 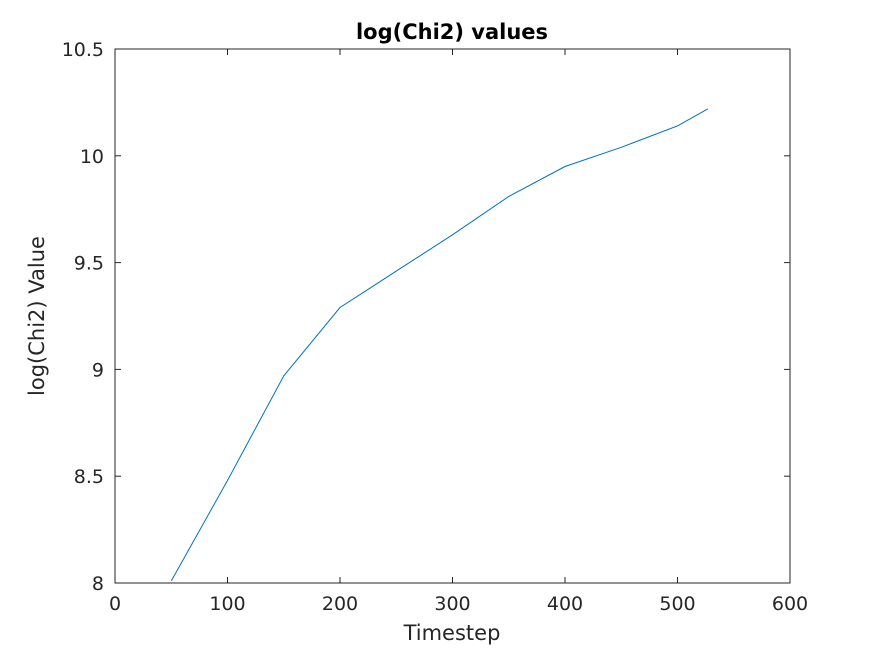 What do you see at coordinates (565, 604) in the screenshot?
I see `x-tick-label: 400` at bounding box center [565, 604].